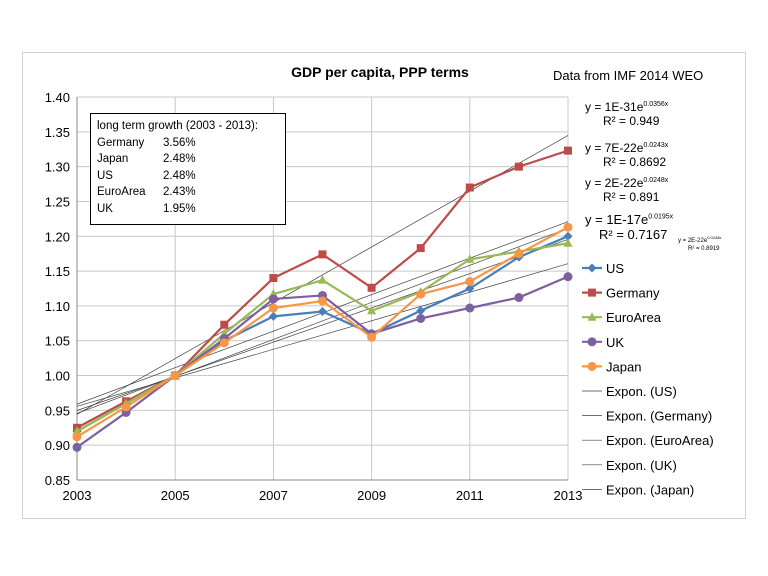 This screenshot has width=768, height=576. I want to click on legend-label: Expon. (EuroArea), so click(660, 440).